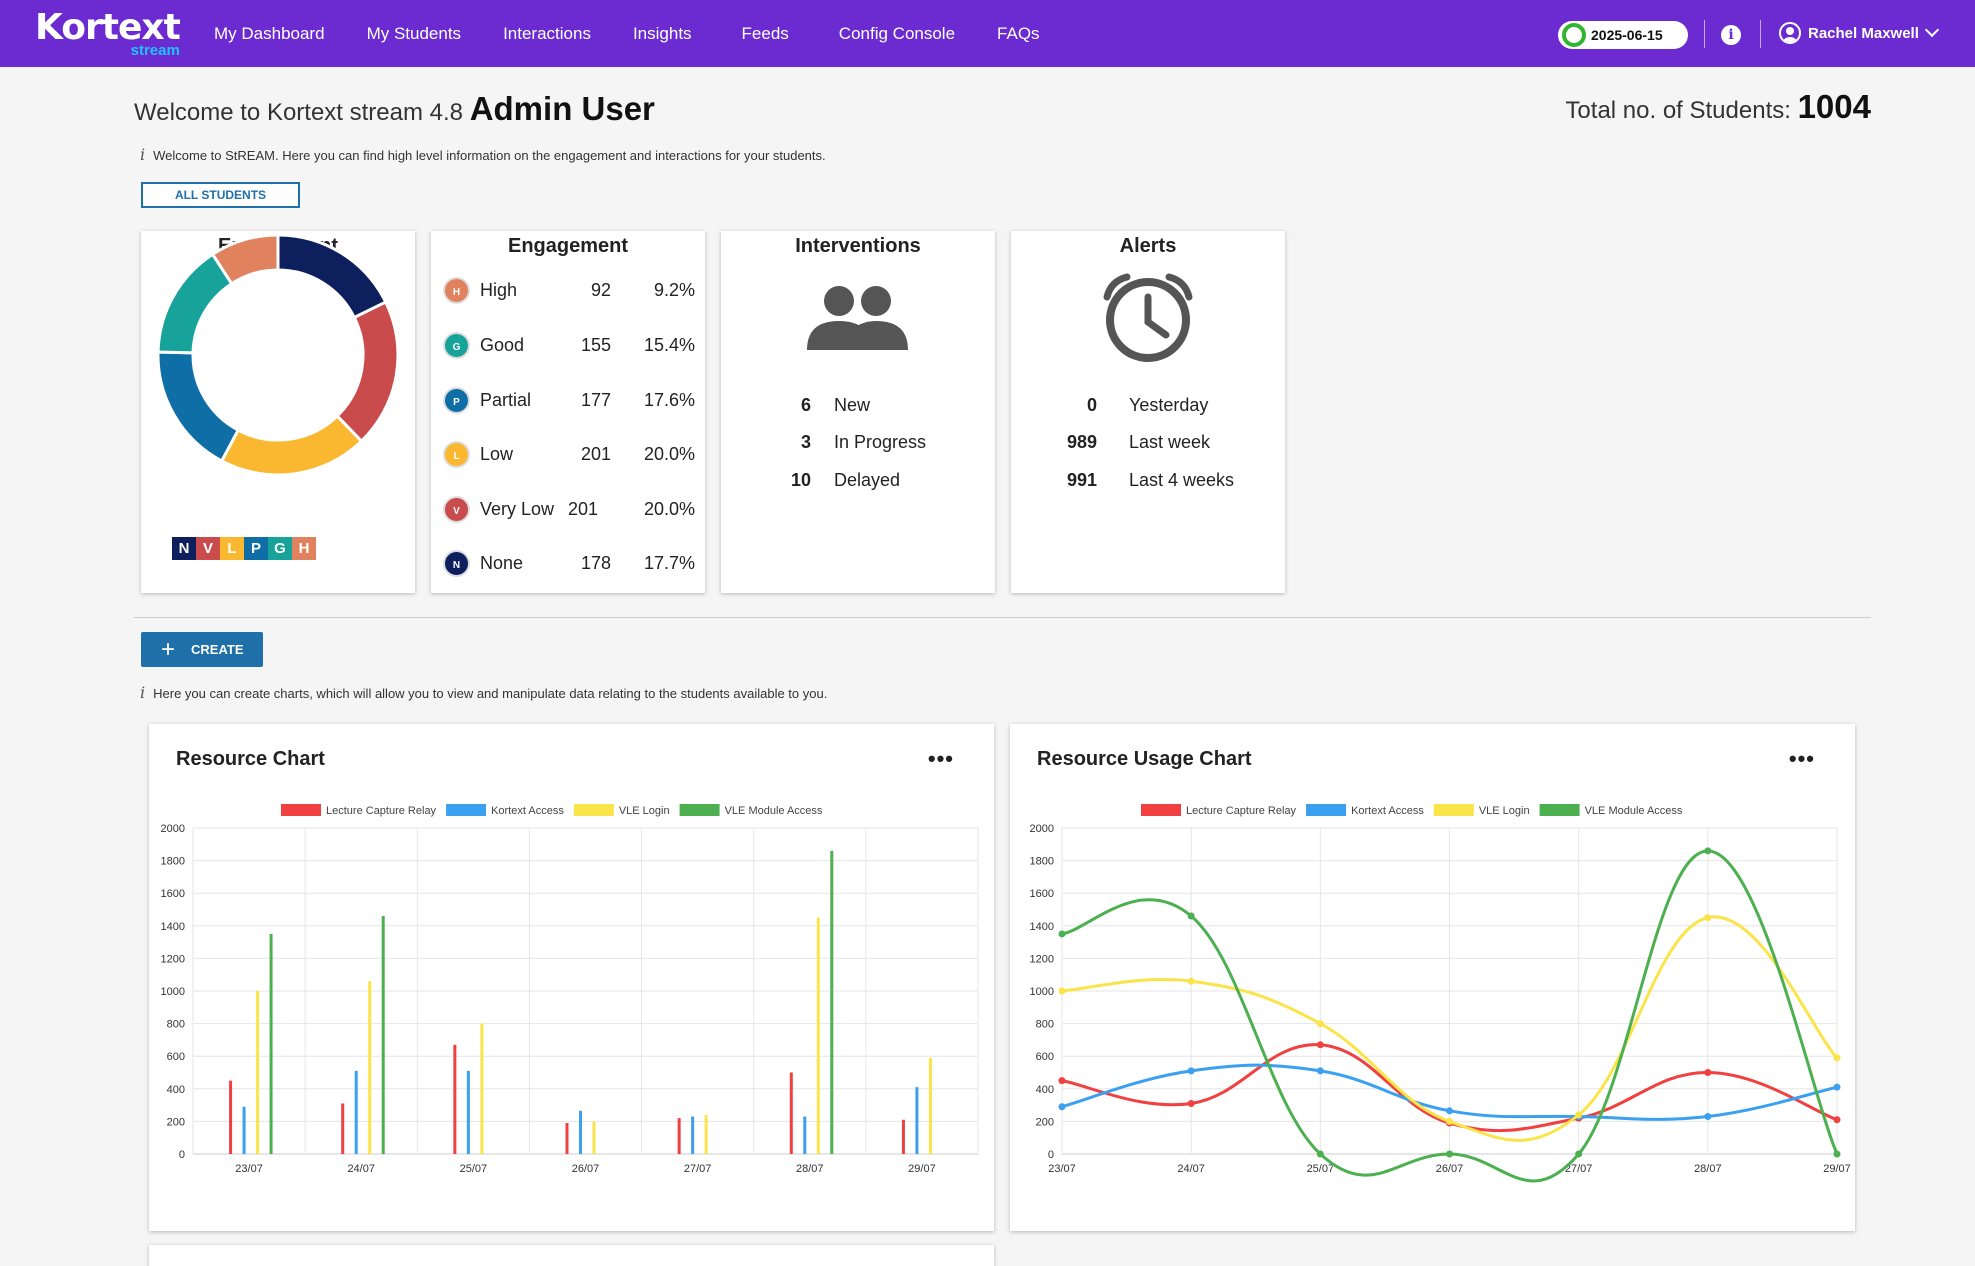 This screenshot has height=1266, width=1975. I want to click on info-icon: i, so click(1731, 35).